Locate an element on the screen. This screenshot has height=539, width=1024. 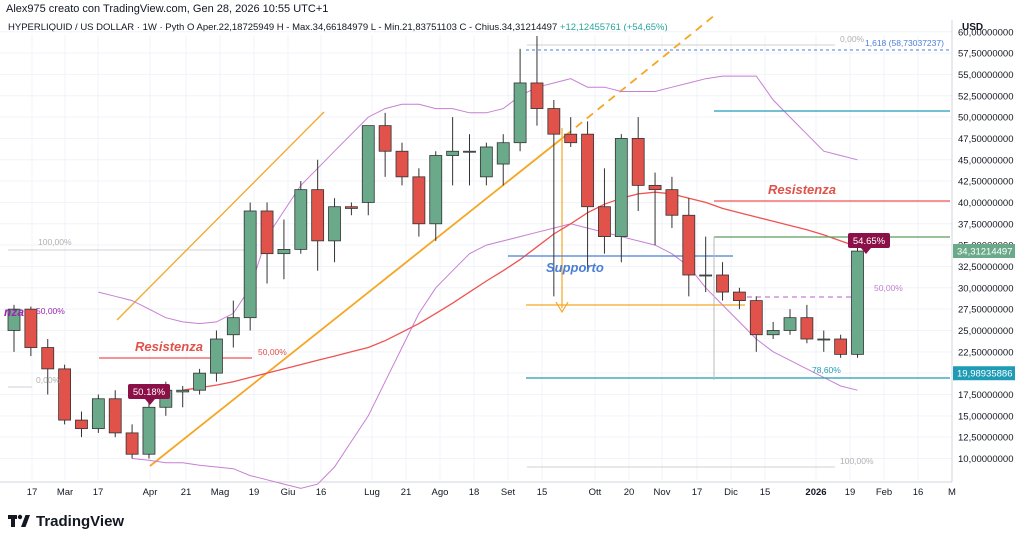
price-tag-label: 19,98935886 is located at coordinates (984, 374).